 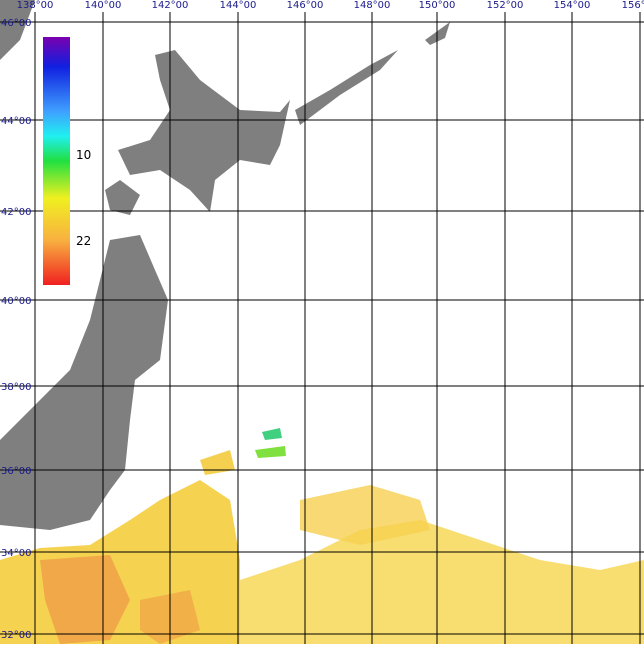 I want to click on colorbar-scale, so click(x=56, y=161).